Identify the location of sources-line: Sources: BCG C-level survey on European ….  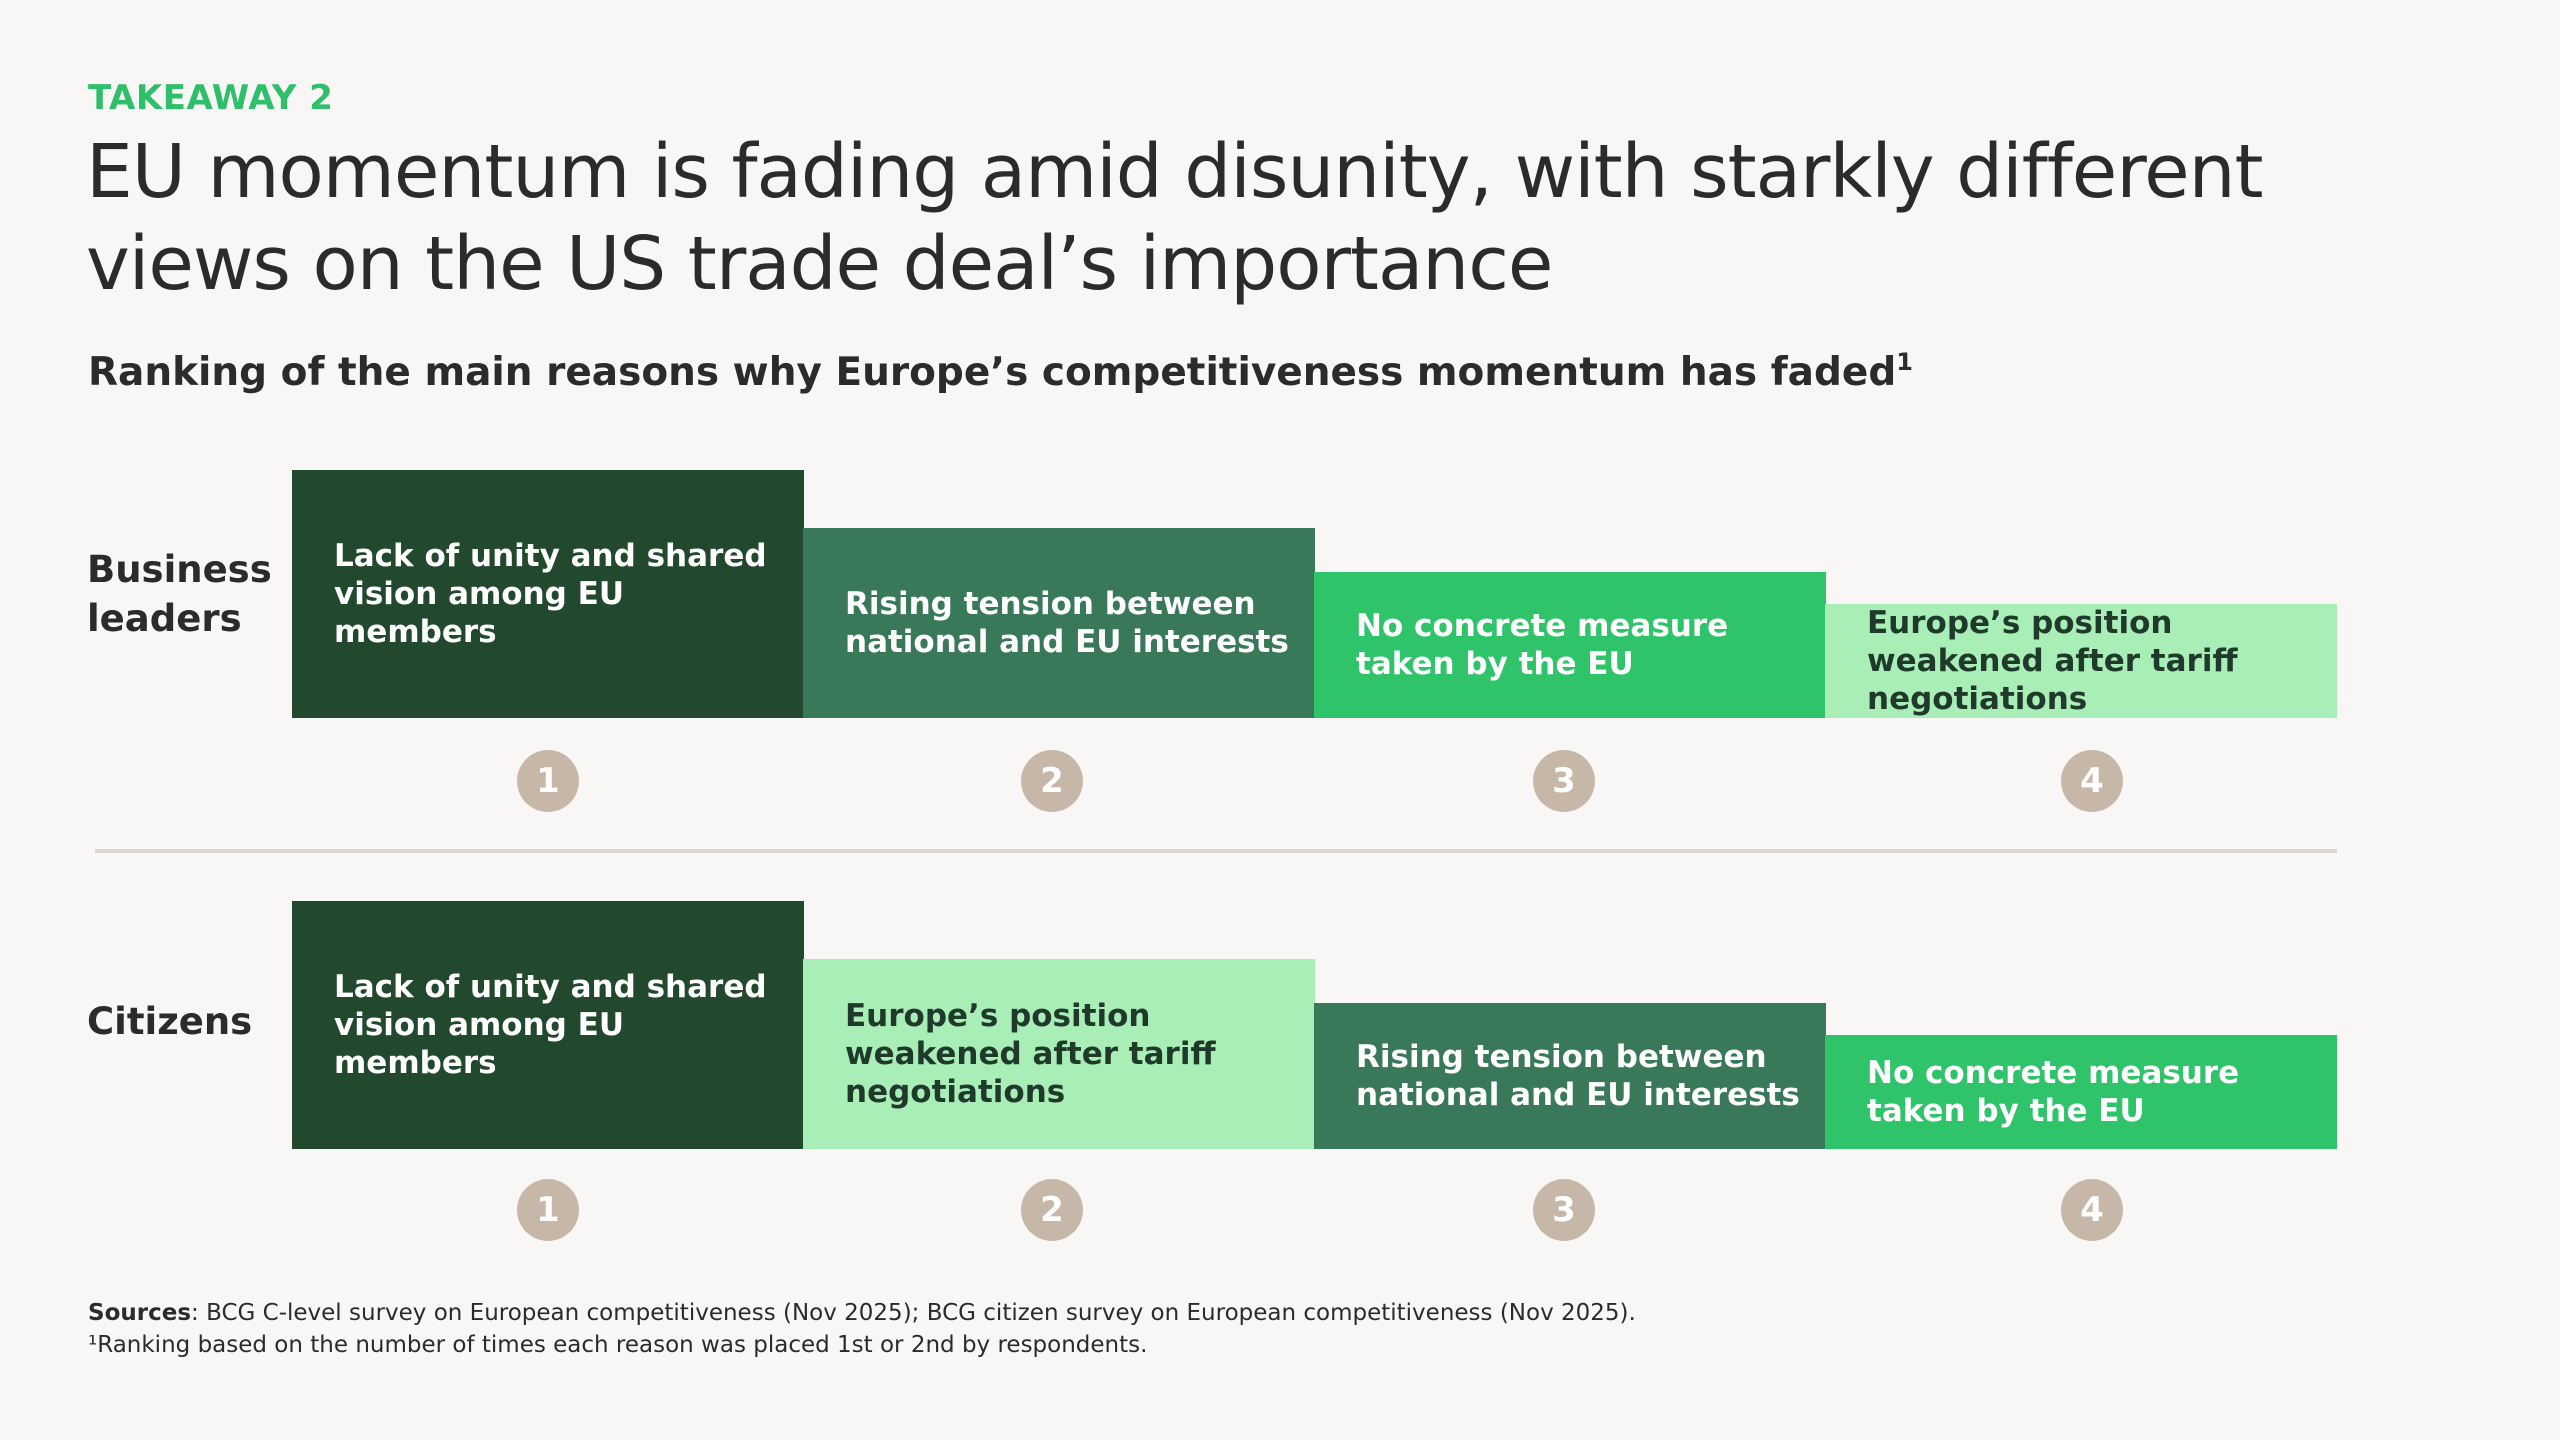
(1238, 1313).